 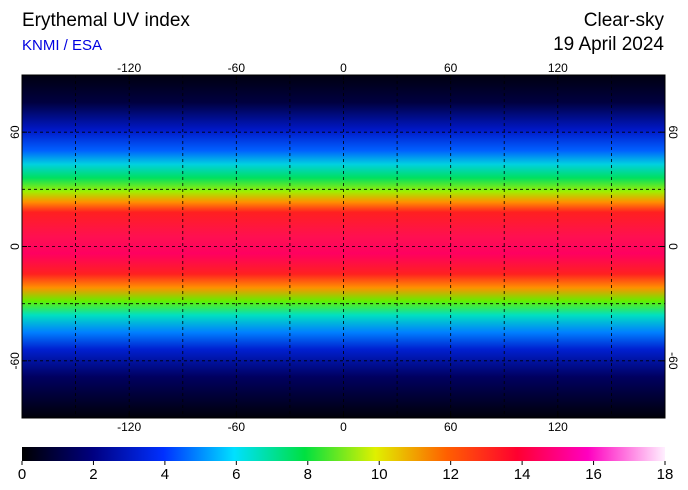 I want to click on lon-label-bottom: 120, so click(x=558, y=427).